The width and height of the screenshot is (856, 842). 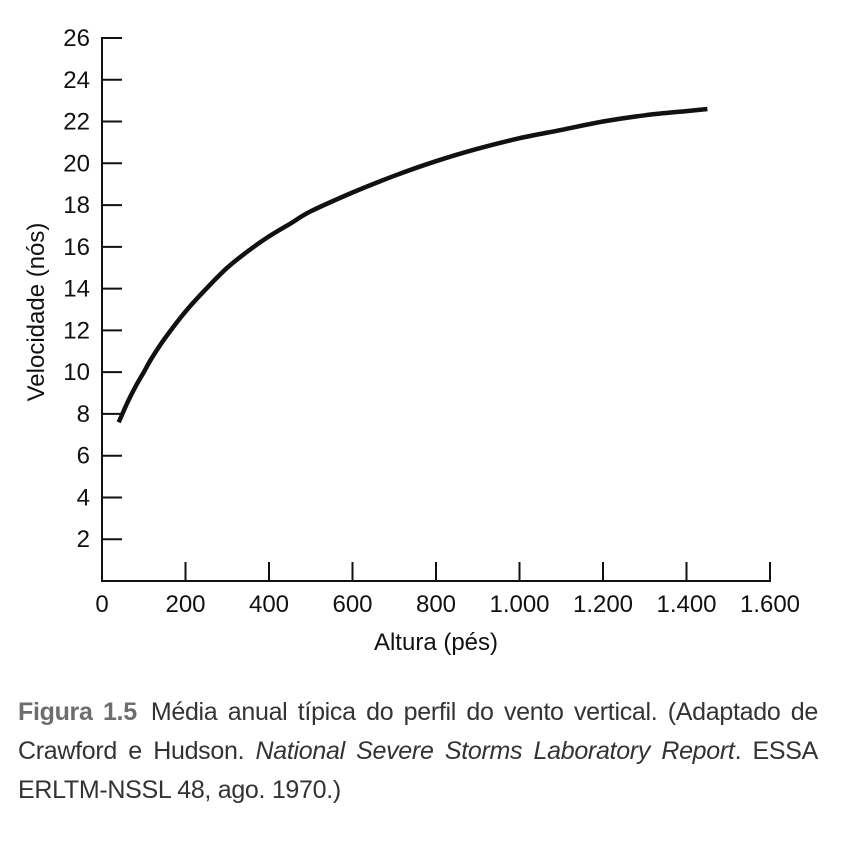 I want to click on y-tick-label: 14, so click(x=76, y=289).